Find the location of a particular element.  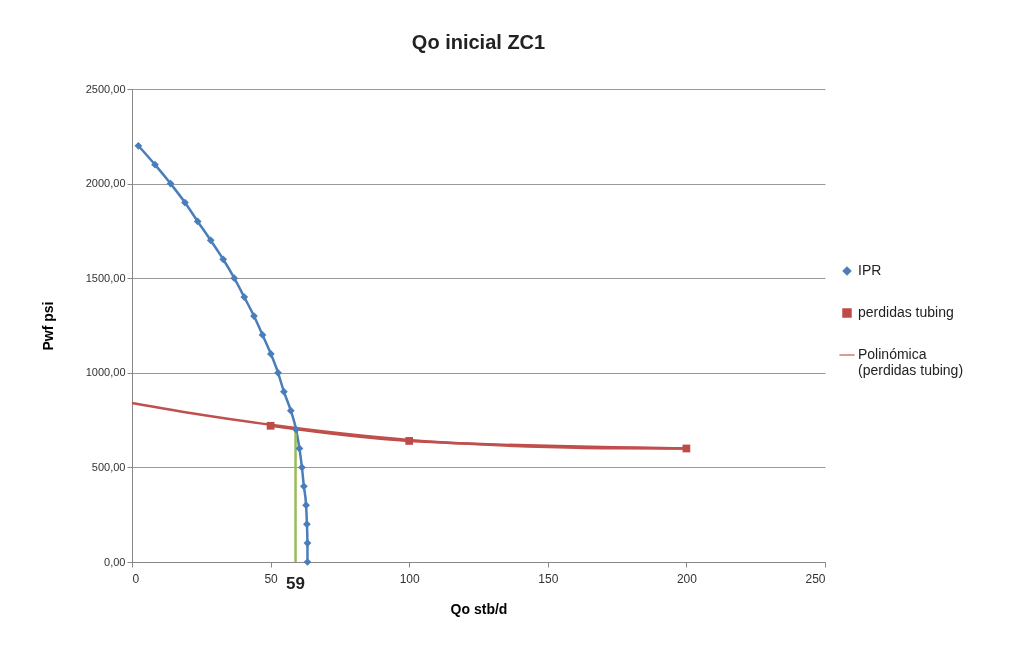

y-tick-label: 0,00 is located at coordinates (115, 561).